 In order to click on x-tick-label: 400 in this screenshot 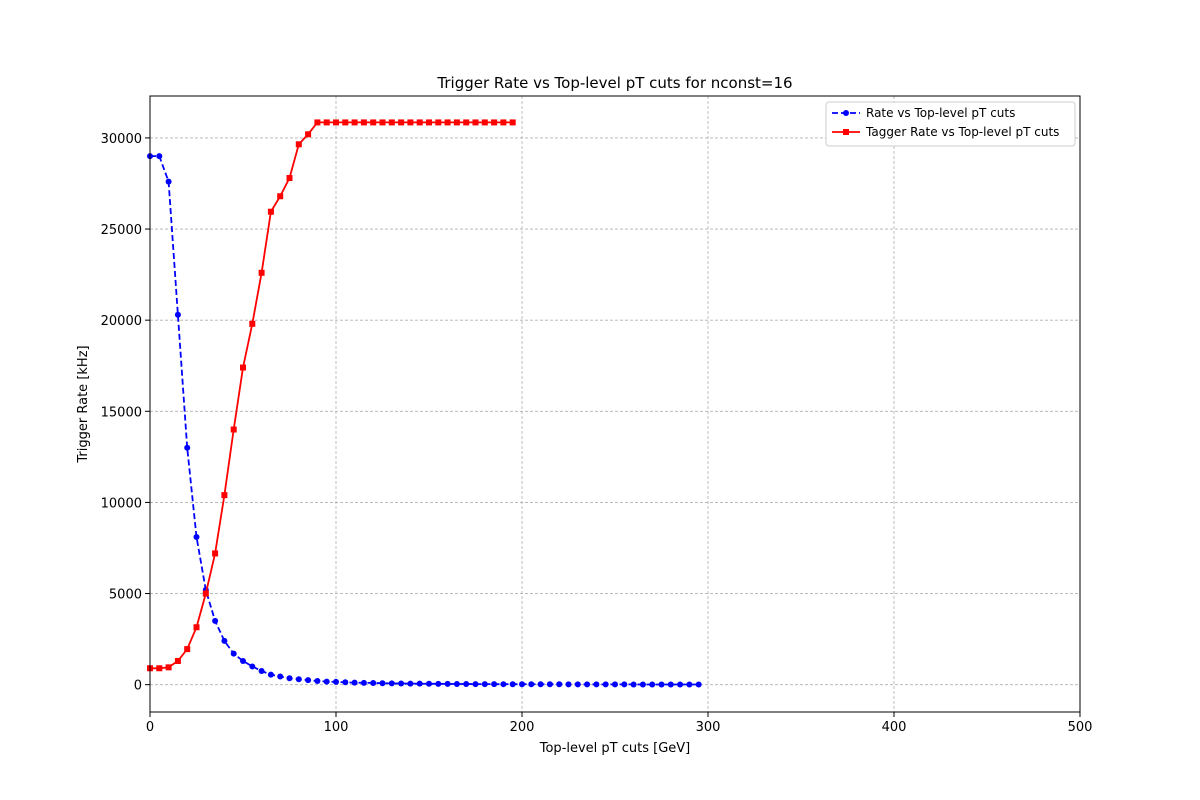, I will do `click(894, 727)`.